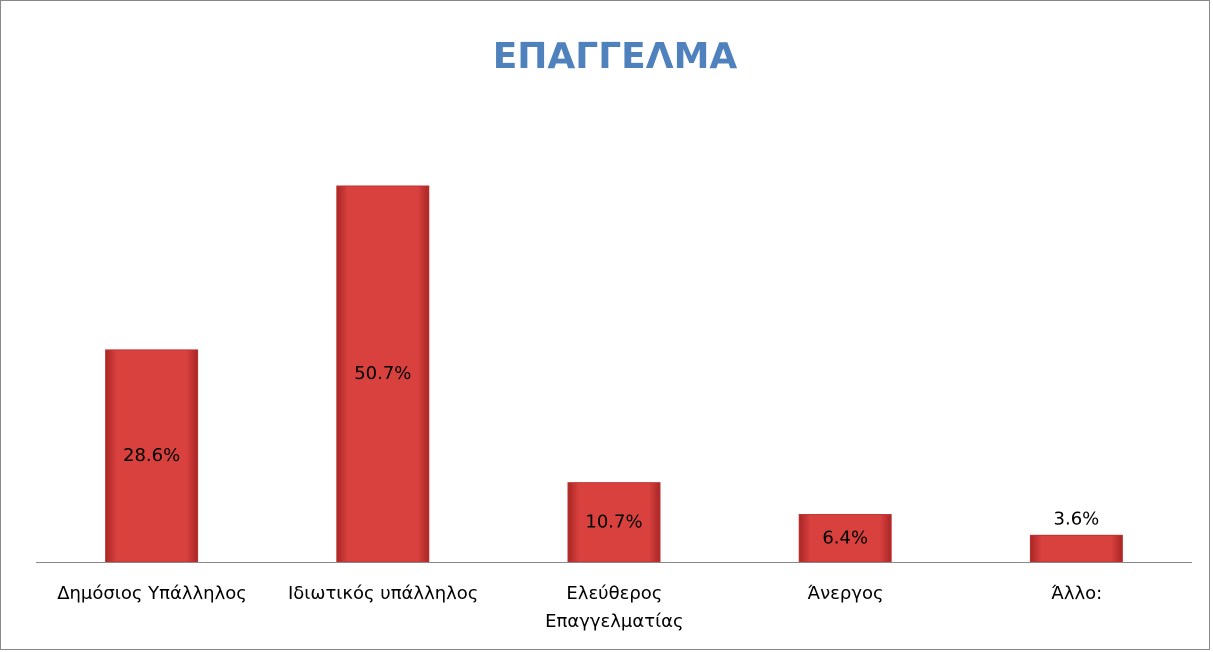  What do you see at coordinates (845, 537) in the screenshot?
I see `data-label: 6.4%` at bounding box center [845, 537].